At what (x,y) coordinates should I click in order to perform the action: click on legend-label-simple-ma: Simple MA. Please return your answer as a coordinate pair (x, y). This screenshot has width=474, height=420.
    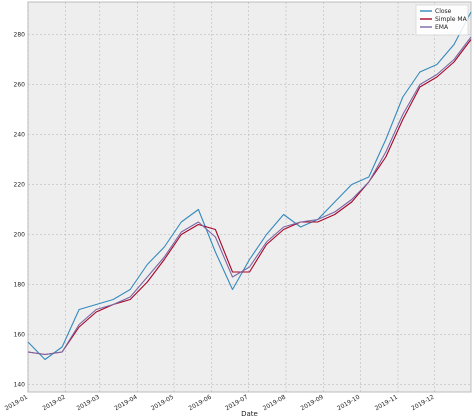
    Looking at the image, I should click on (451, 19).